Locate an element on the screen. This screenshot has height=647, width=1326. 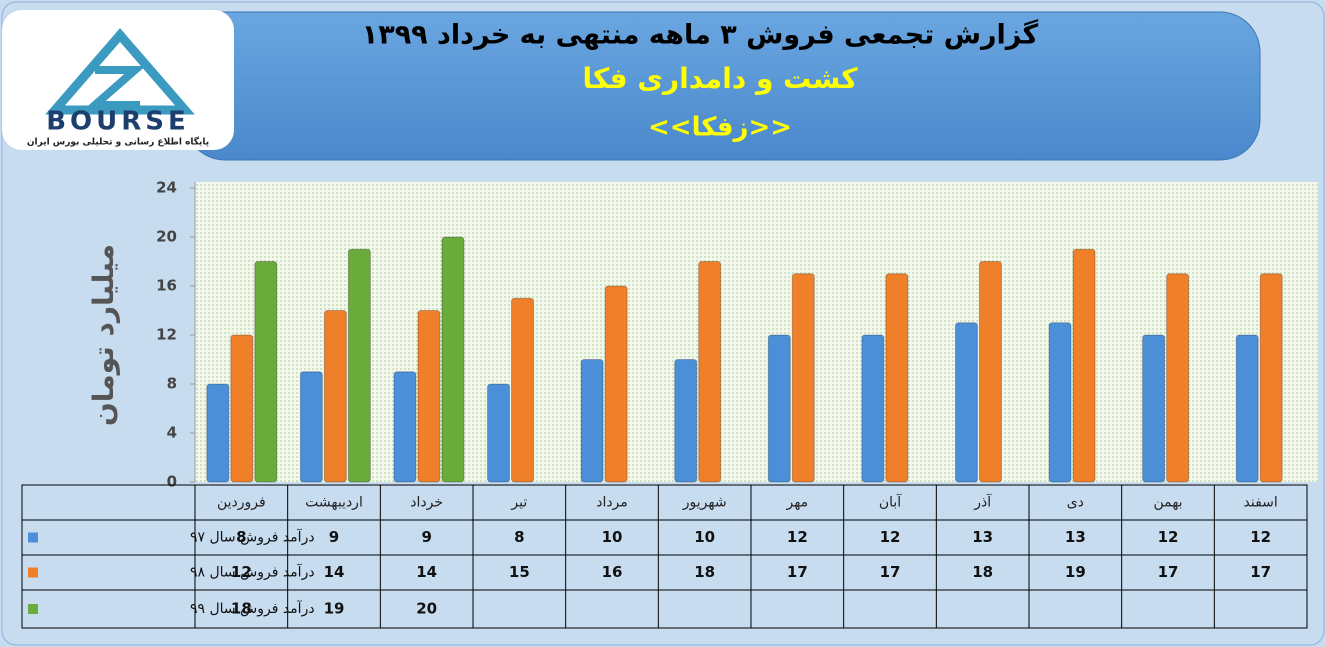
x-tick-label: اسفند is located at coordinates (1261, 503).